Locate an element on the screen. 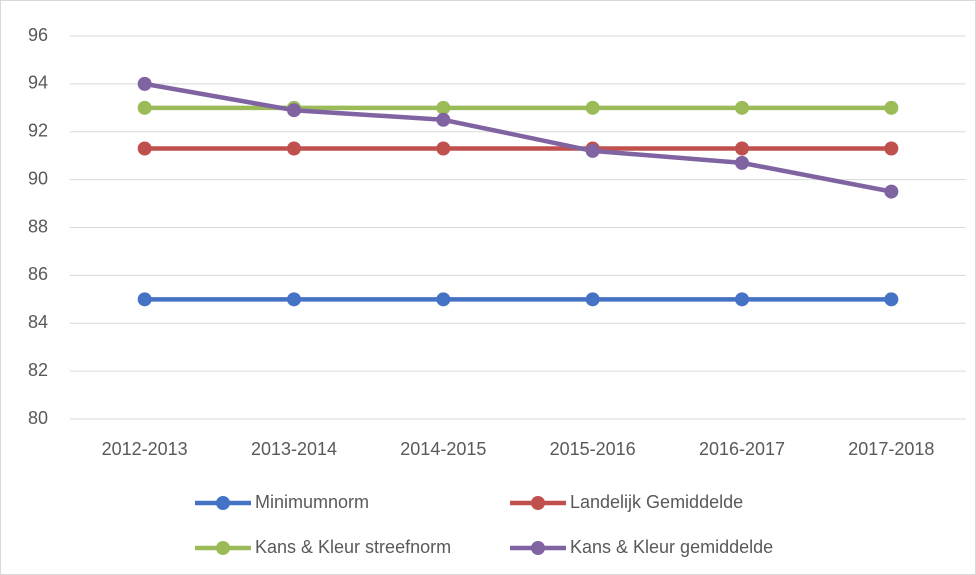 The width and height of the screenshot is (976, 575). legend-label: Minimumnorm is located at coordinates (312, 502).